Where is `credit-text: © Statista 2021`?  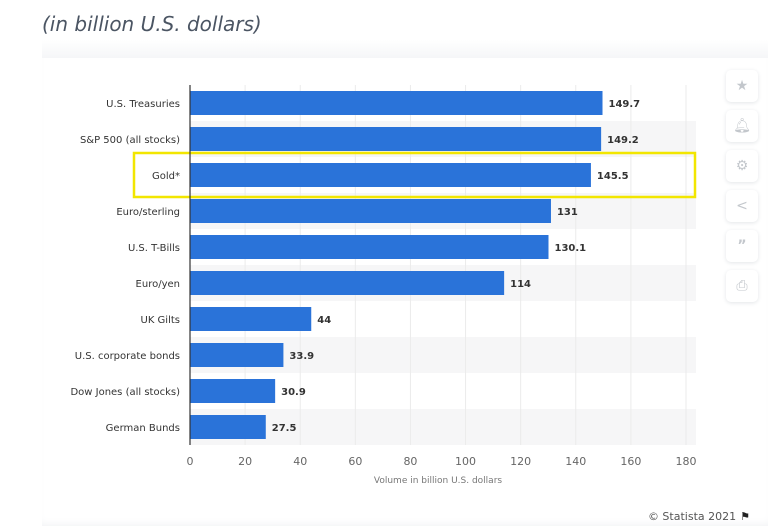
credit-text: © Statista 2021 is located at coordinates (692, 516).